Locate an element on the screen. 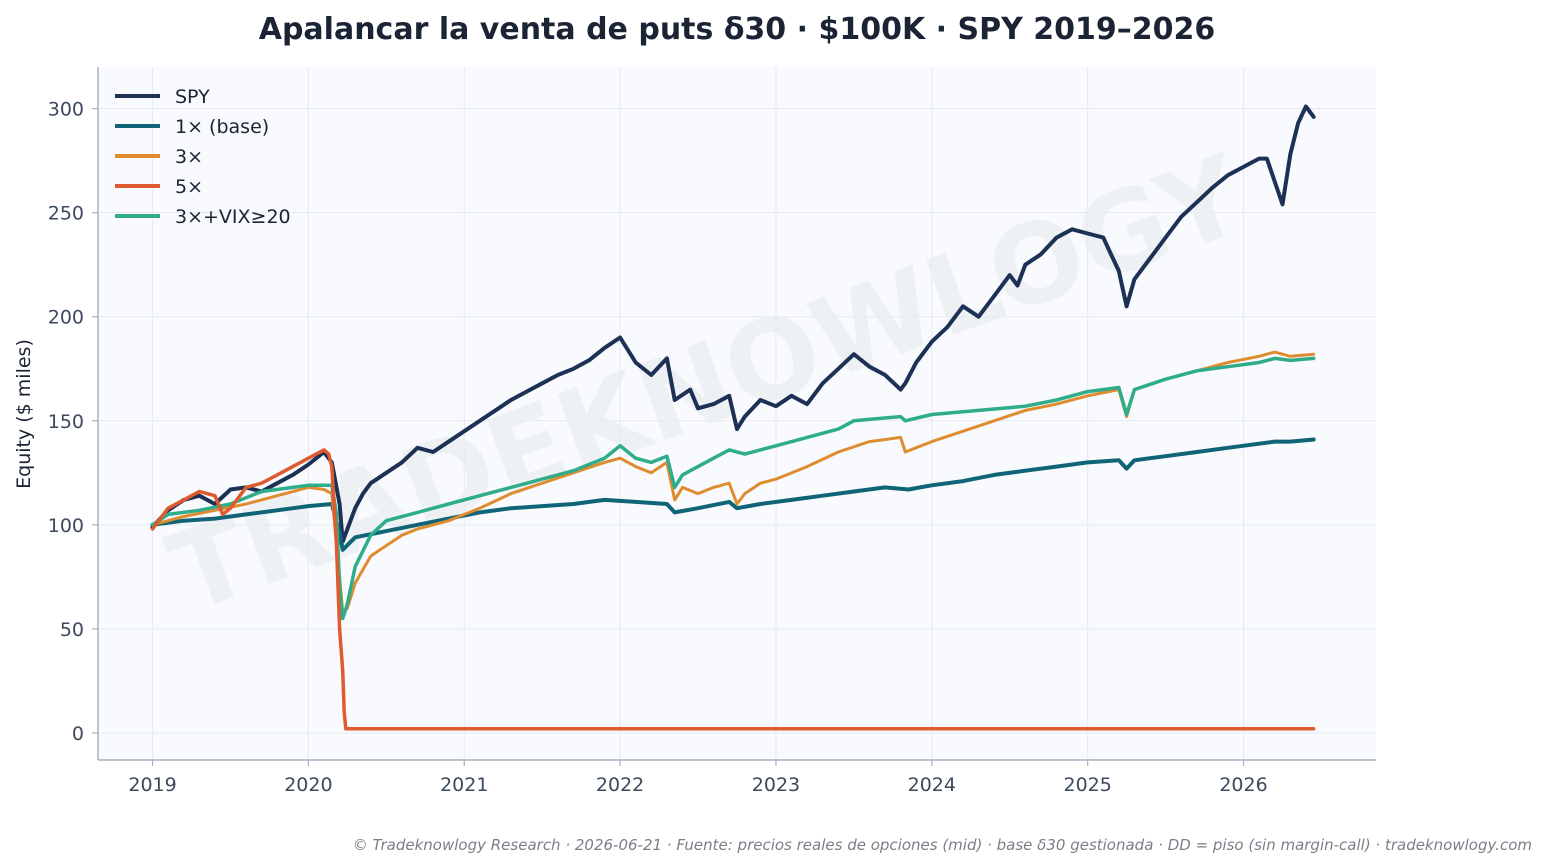  legend-label: 3× is located at coordinates (189, 157).